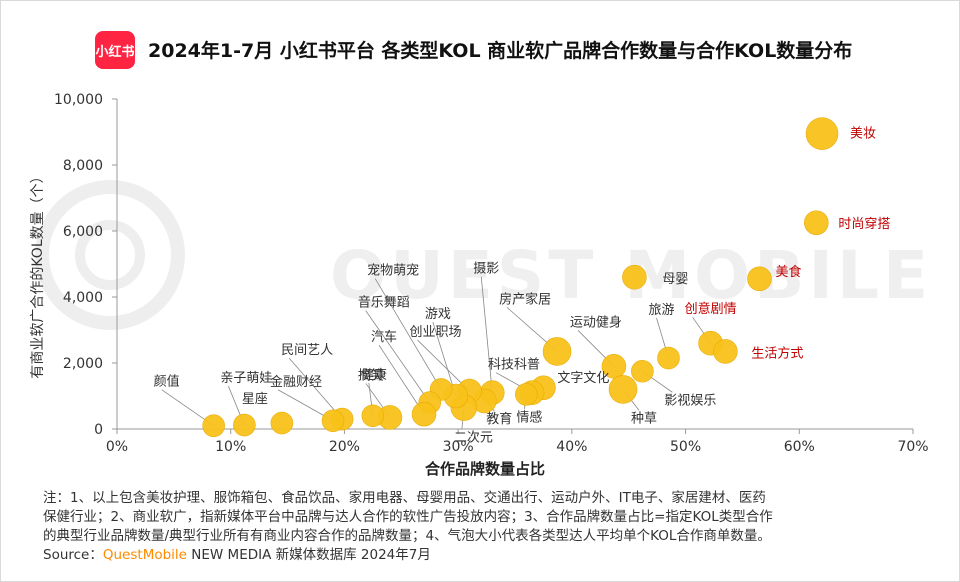  I want to click on bubble-label: 宠物萌宠, so click(393, 270).